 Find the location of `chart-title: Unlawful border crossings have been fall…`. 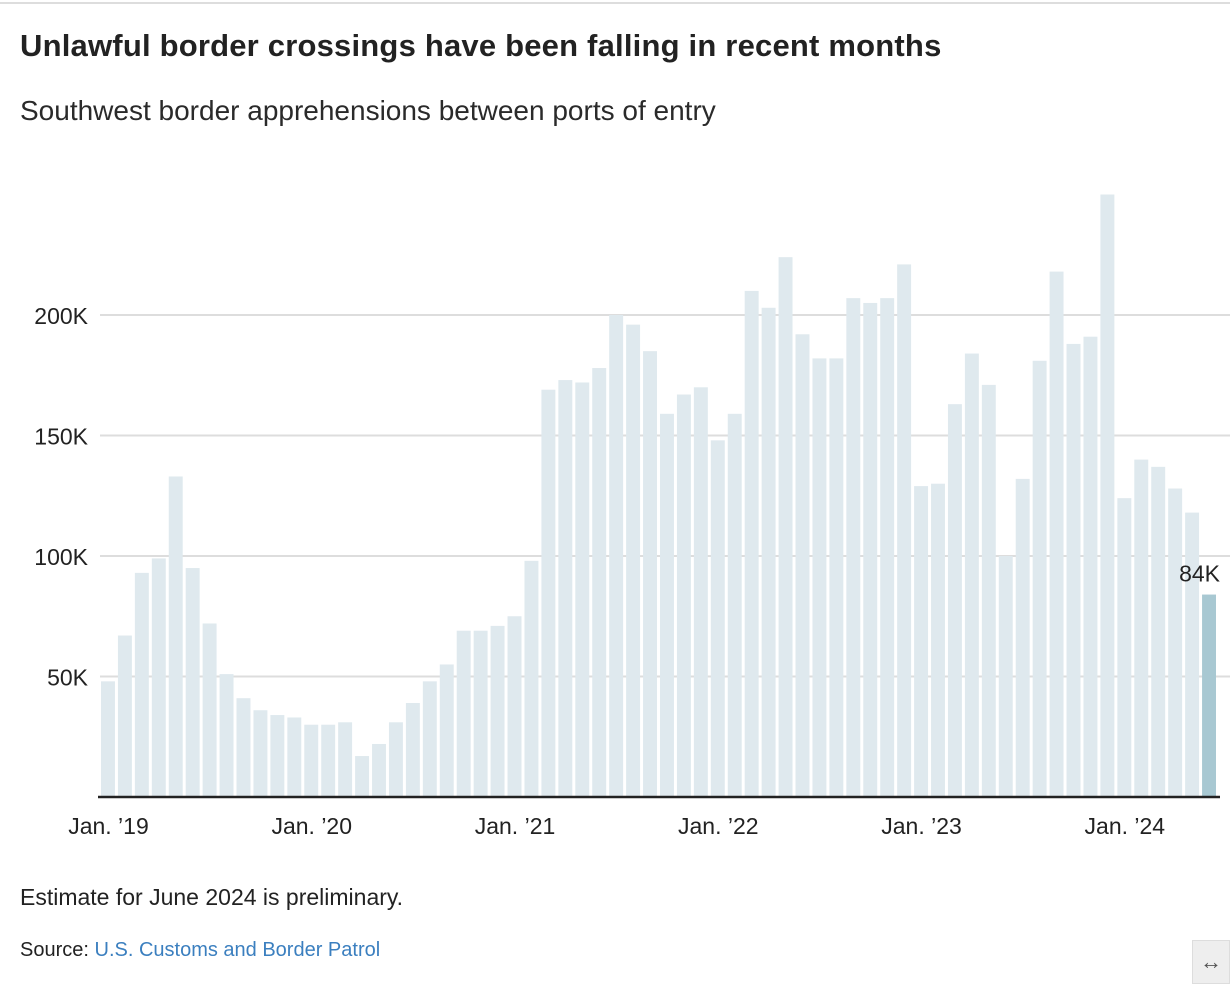

chart-title: Unlawful border crossings have been fall… is located at coordinates (481, 45).